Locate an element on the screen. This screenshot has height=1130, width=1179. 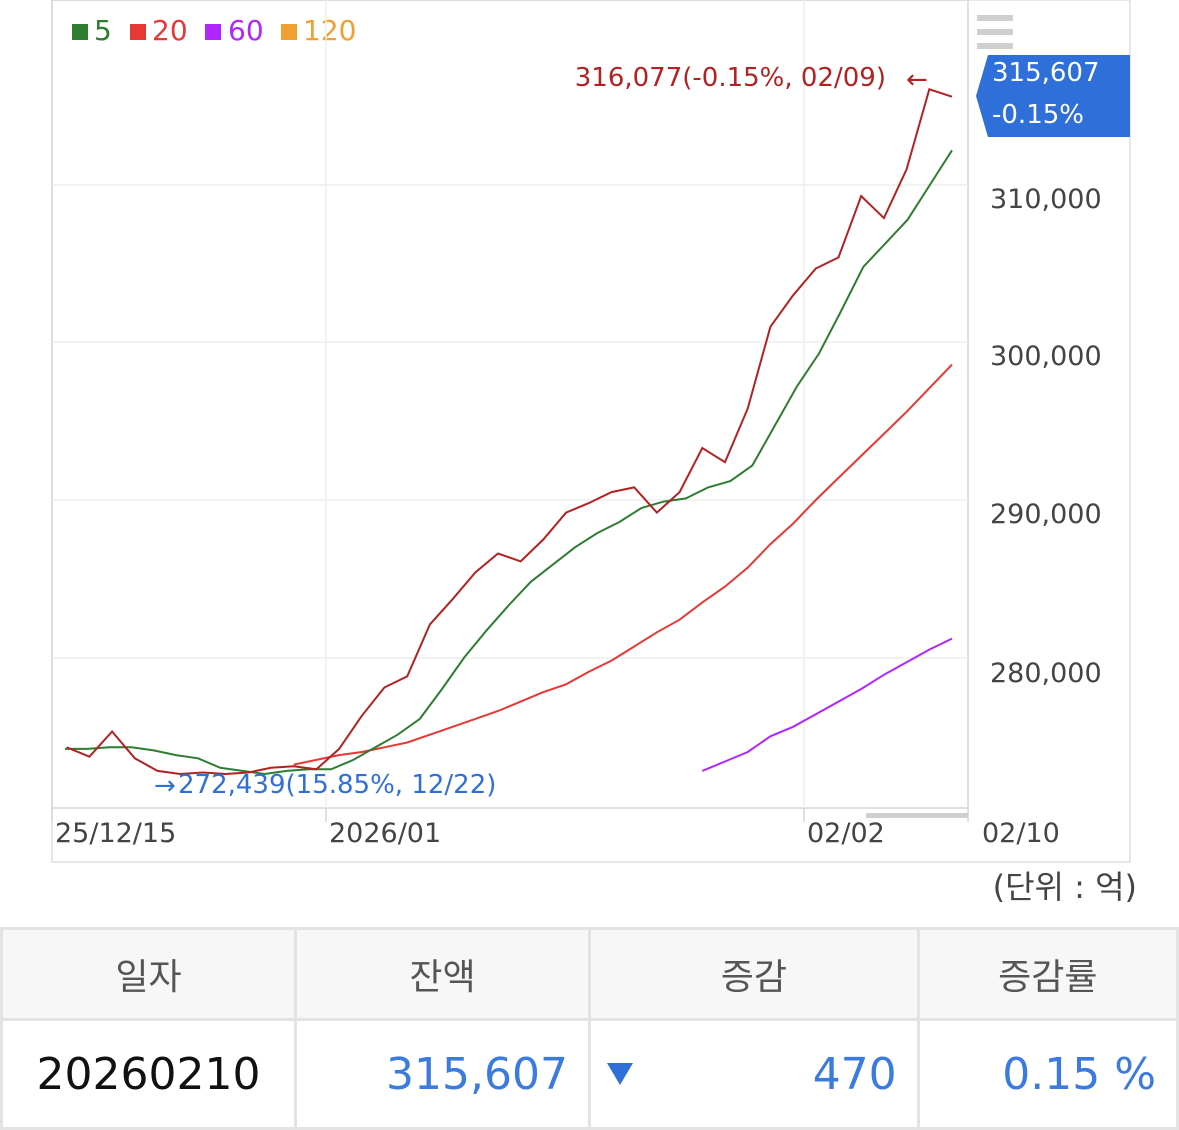
legend-label-5: 5 is located at coordinates (103, 30).